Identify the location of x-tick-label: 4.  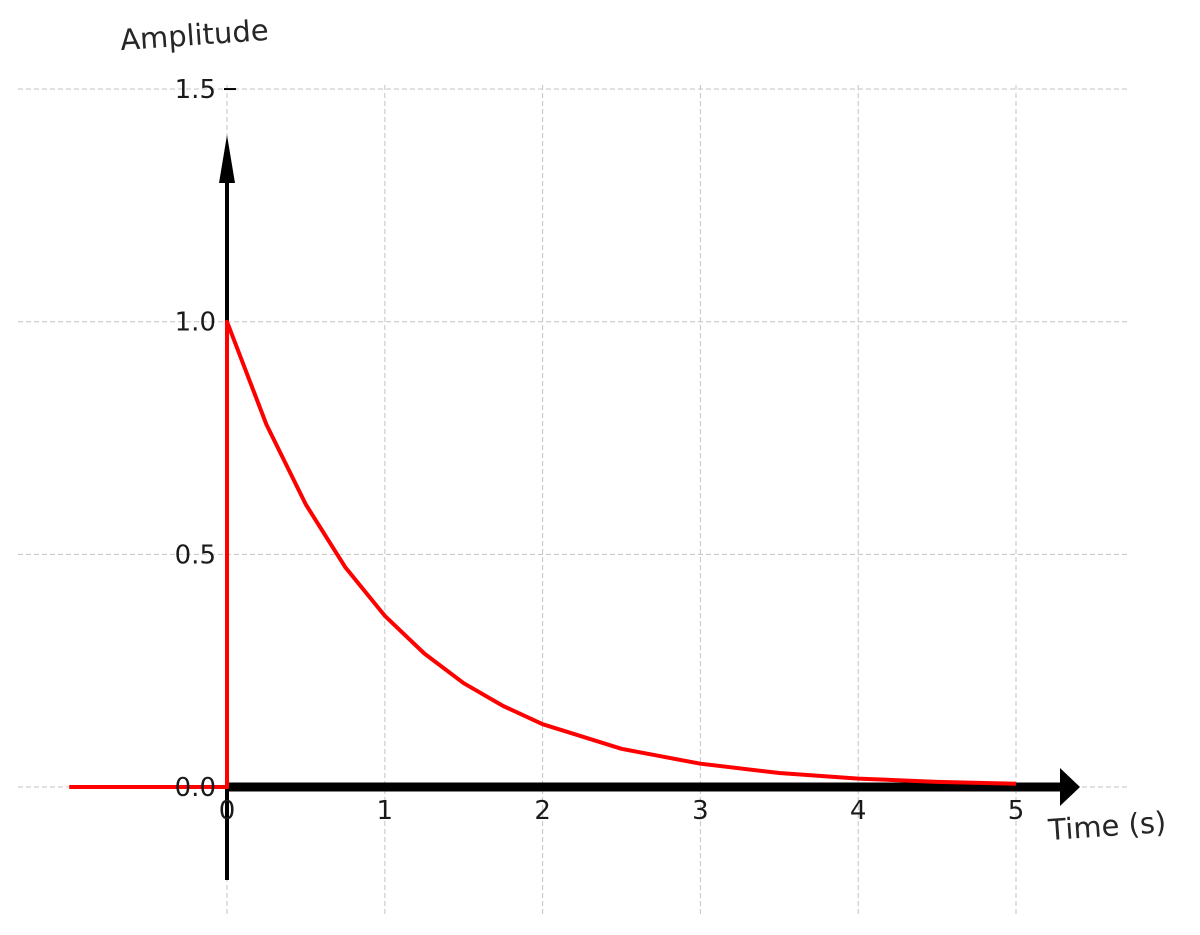
(858, 811).